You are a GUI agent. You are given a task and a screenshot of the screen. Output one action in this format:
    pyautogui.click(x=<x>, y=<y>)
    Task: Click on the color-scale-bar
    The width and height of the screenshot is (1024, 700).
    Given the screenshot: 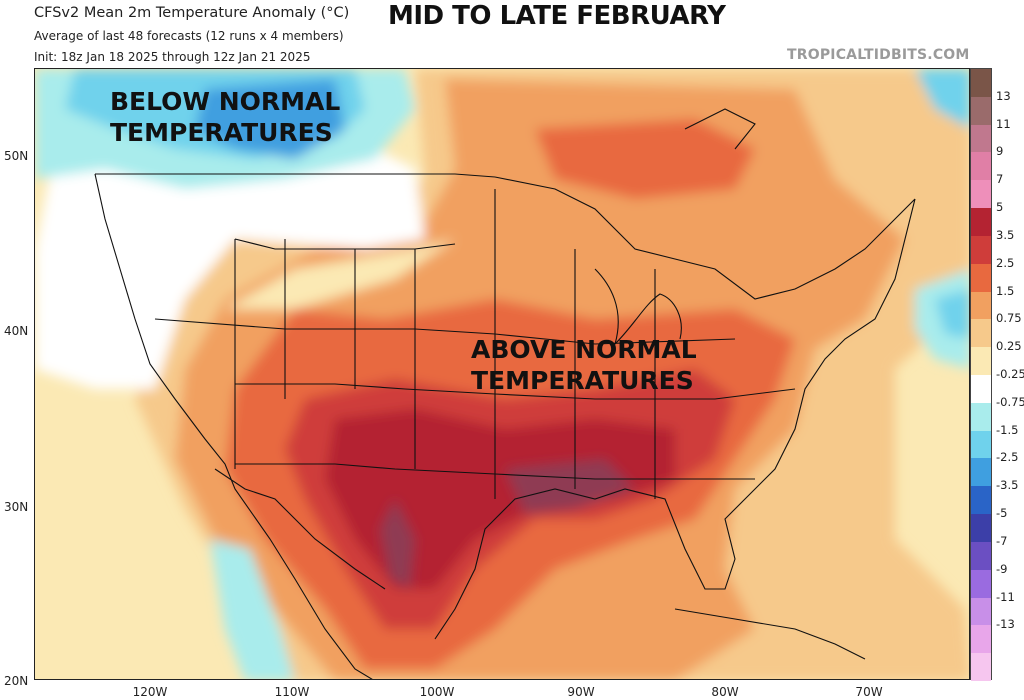 What is the action you would take?
    pyautogui.click(x=981, y=375)
    